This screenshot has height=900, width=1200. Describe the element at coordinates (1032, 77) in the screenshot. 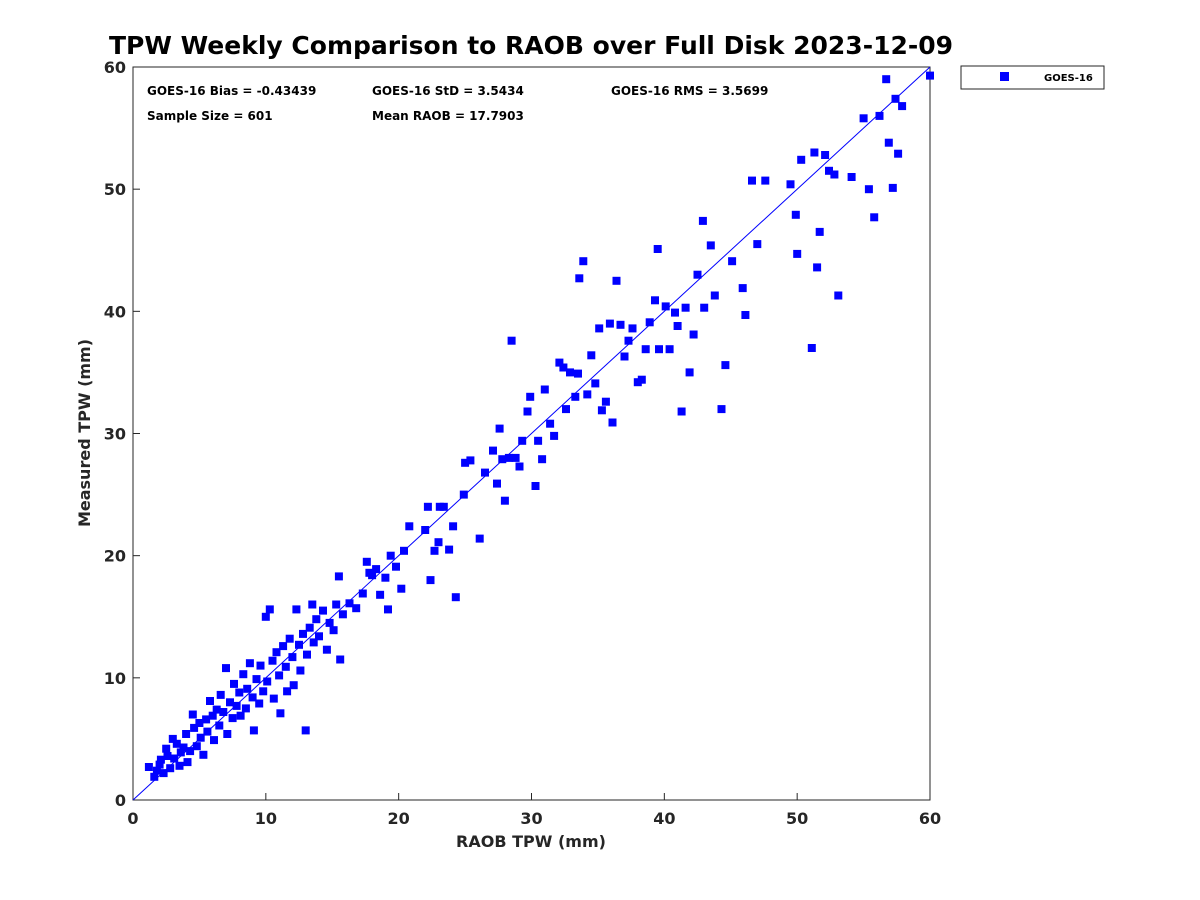

I see `legend: GOES-16` at that location.